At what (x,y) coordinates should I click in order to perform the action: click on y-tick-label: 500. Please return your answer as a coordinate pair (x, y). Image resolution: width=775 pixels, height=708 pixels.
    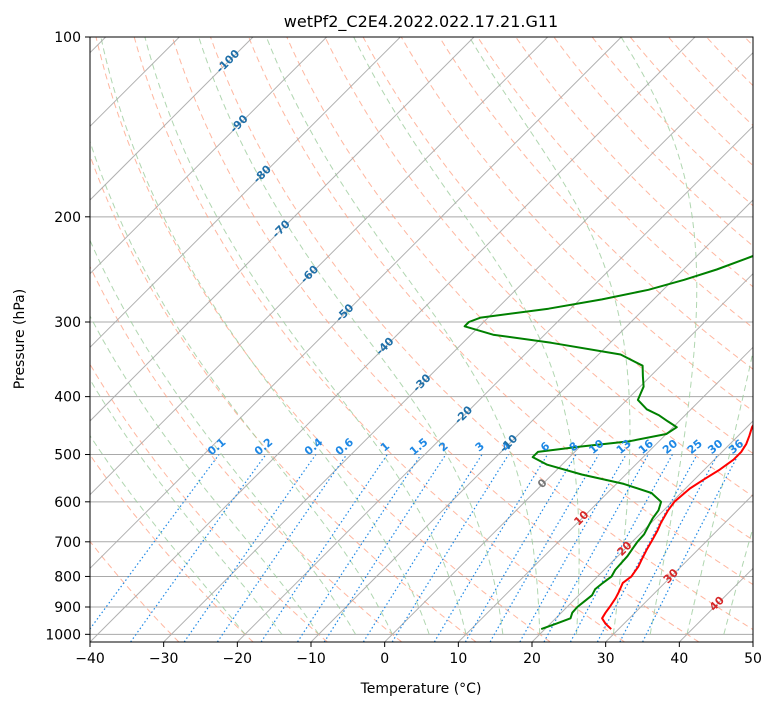
    Looking at the image, I should click on (67, 456).